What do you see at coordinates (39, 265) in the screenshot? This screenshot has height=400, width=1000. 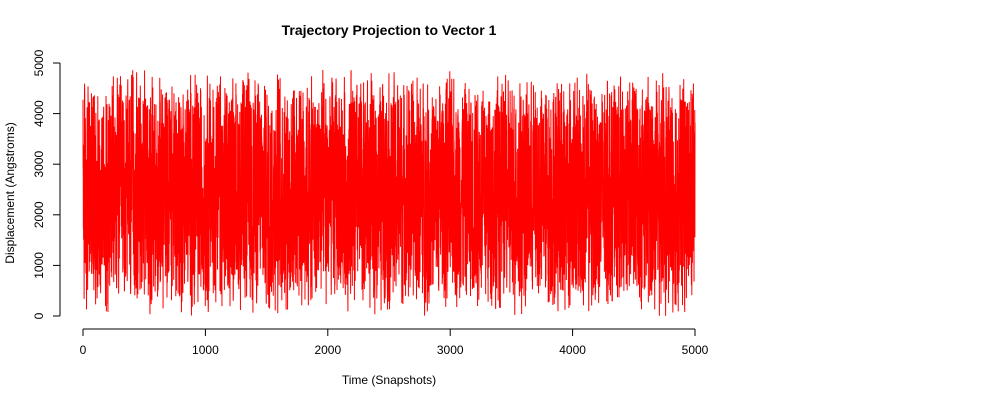 I see `y-tick-label: 1000` at bounding box center [39, 265].